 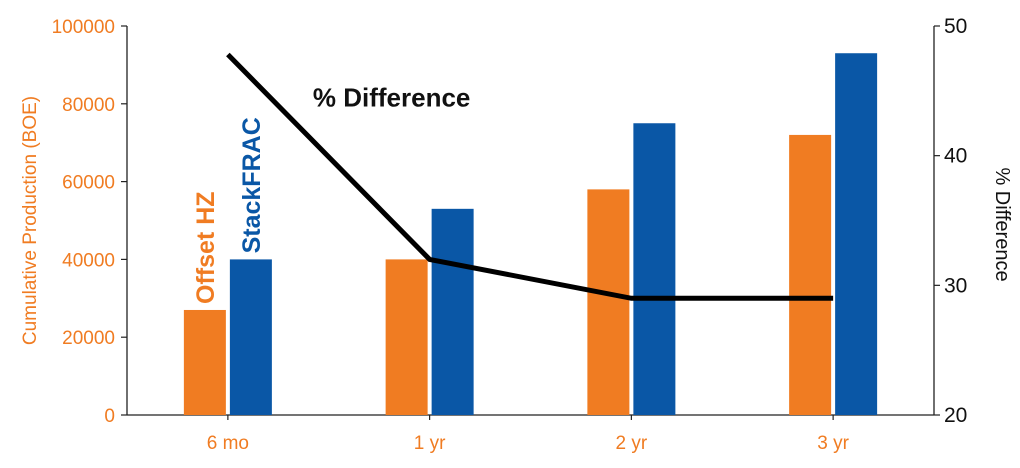 I want to click on x-tick-label: 1 yr, so click(x=430, y=443).